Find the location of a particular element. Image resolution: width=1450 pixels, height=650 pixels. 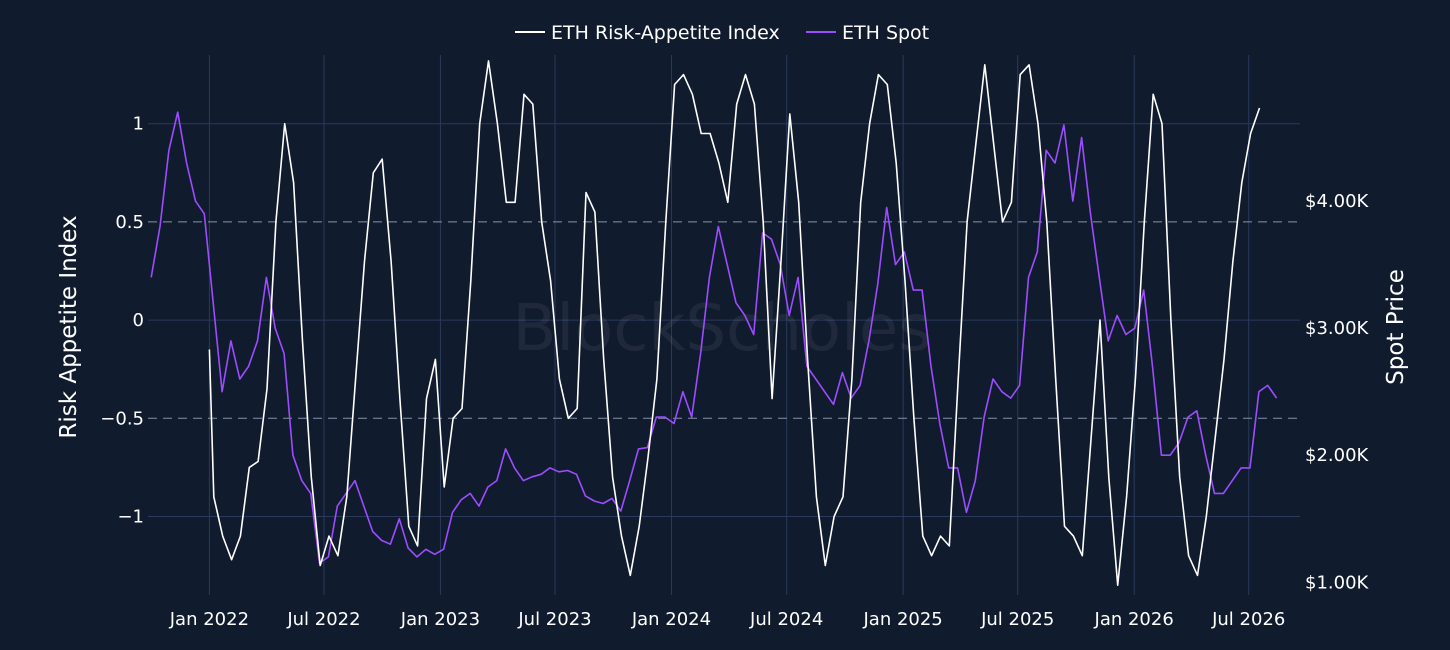

y-axis-right-title: Spot Price is located at coordinates (1396, 327).